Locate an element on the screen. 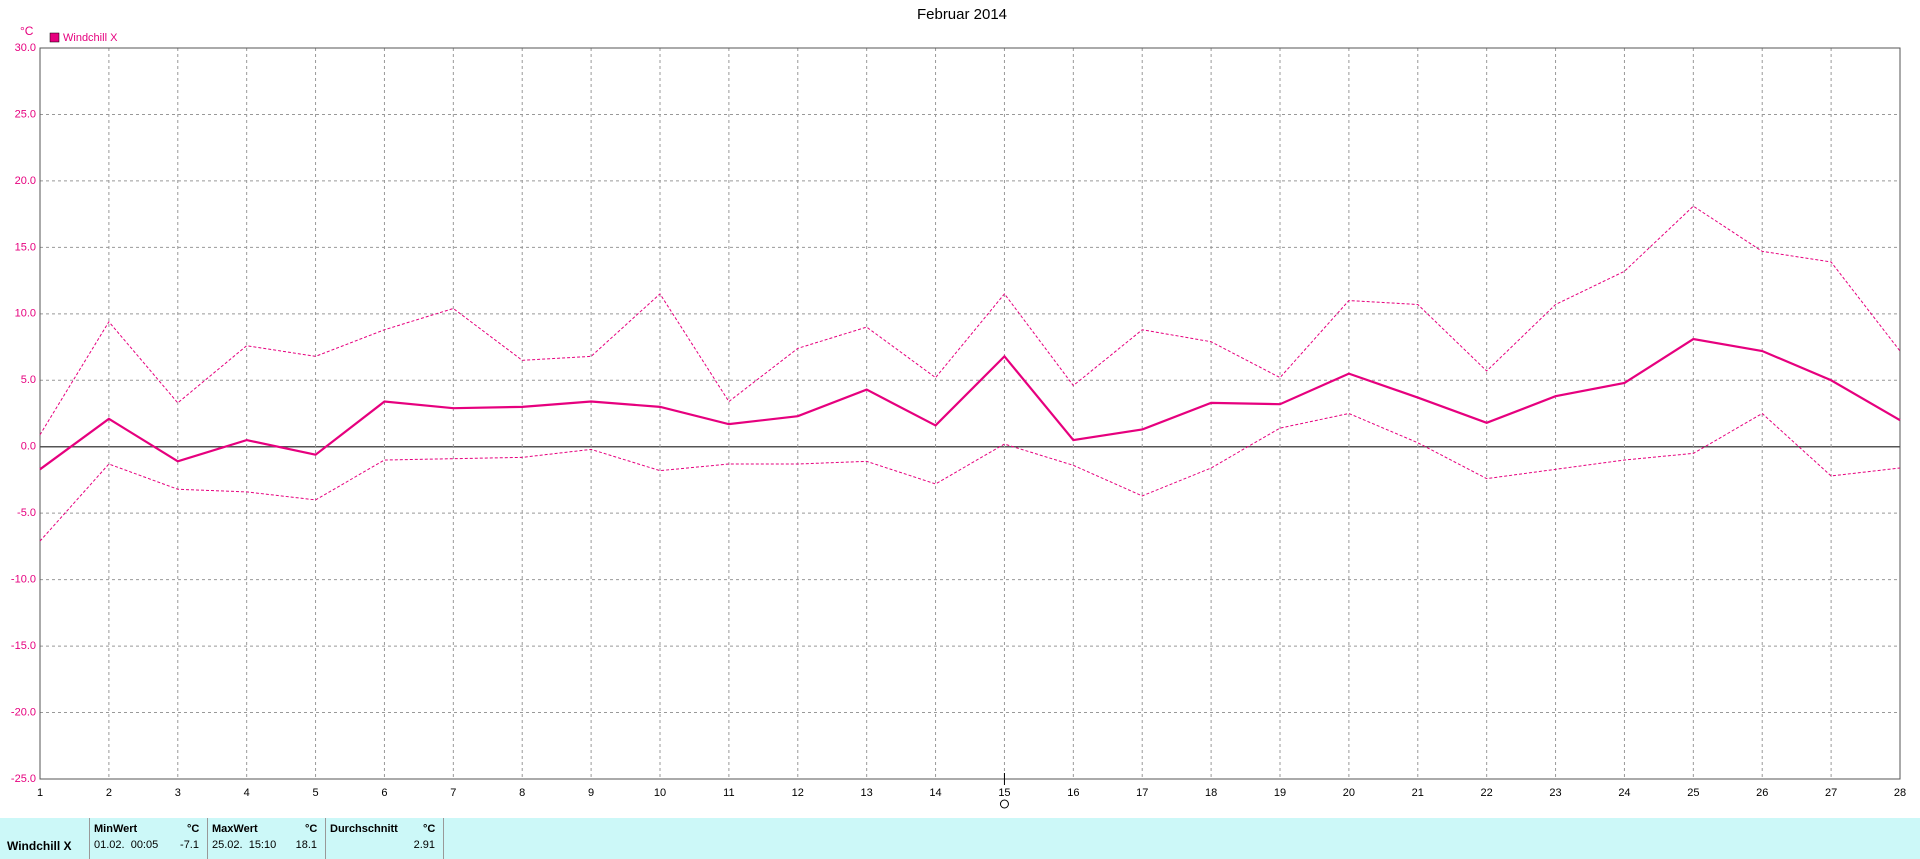  cursor-handle is located at coordinates (1004, 804).